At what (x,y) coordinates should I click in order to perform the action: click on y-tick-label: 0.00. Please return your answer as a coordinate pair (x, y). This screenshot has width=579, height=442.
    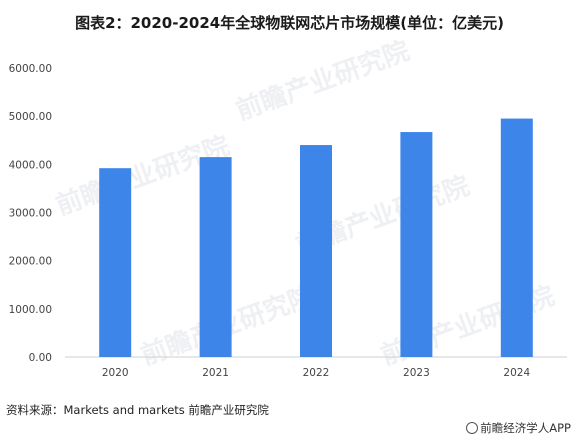
    Looking at the image, I should click on (40, 358).